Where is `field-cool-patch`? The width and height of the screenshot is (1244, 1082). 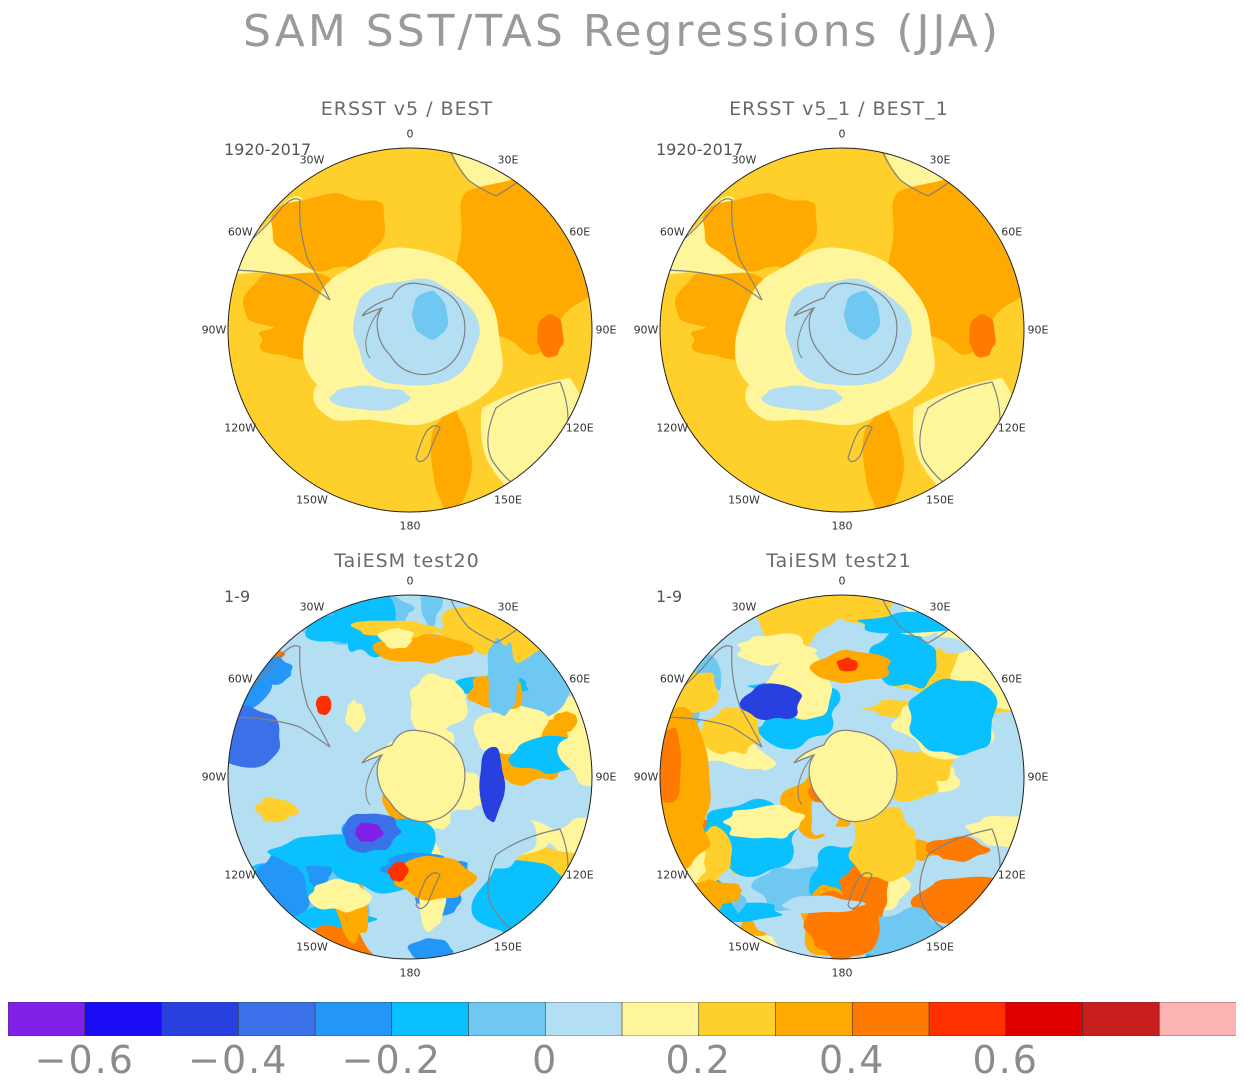 field-cool-patch is located at coordinates (953, 717).